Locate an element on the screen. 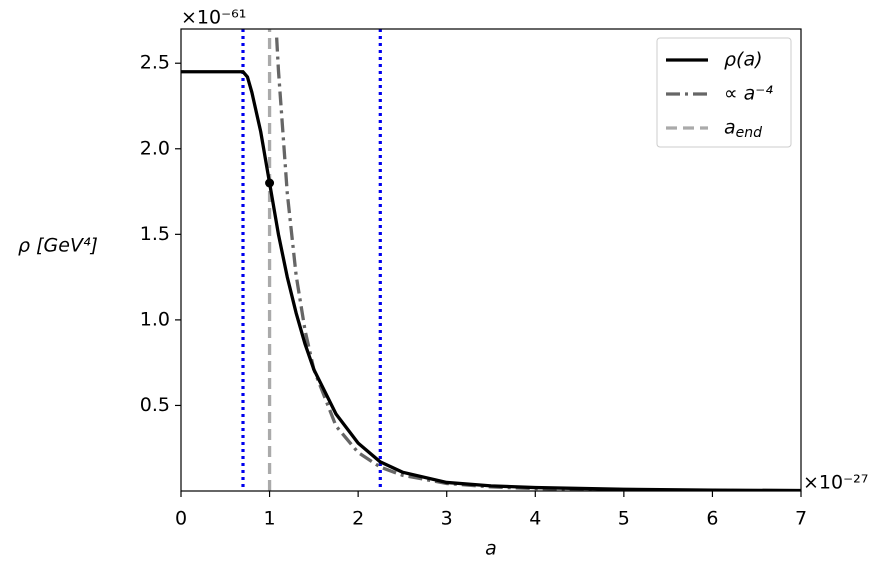 The height and width of the screenshot is (570, 887). y-tick-label: 0.5 is located at coordinates (155, 405).